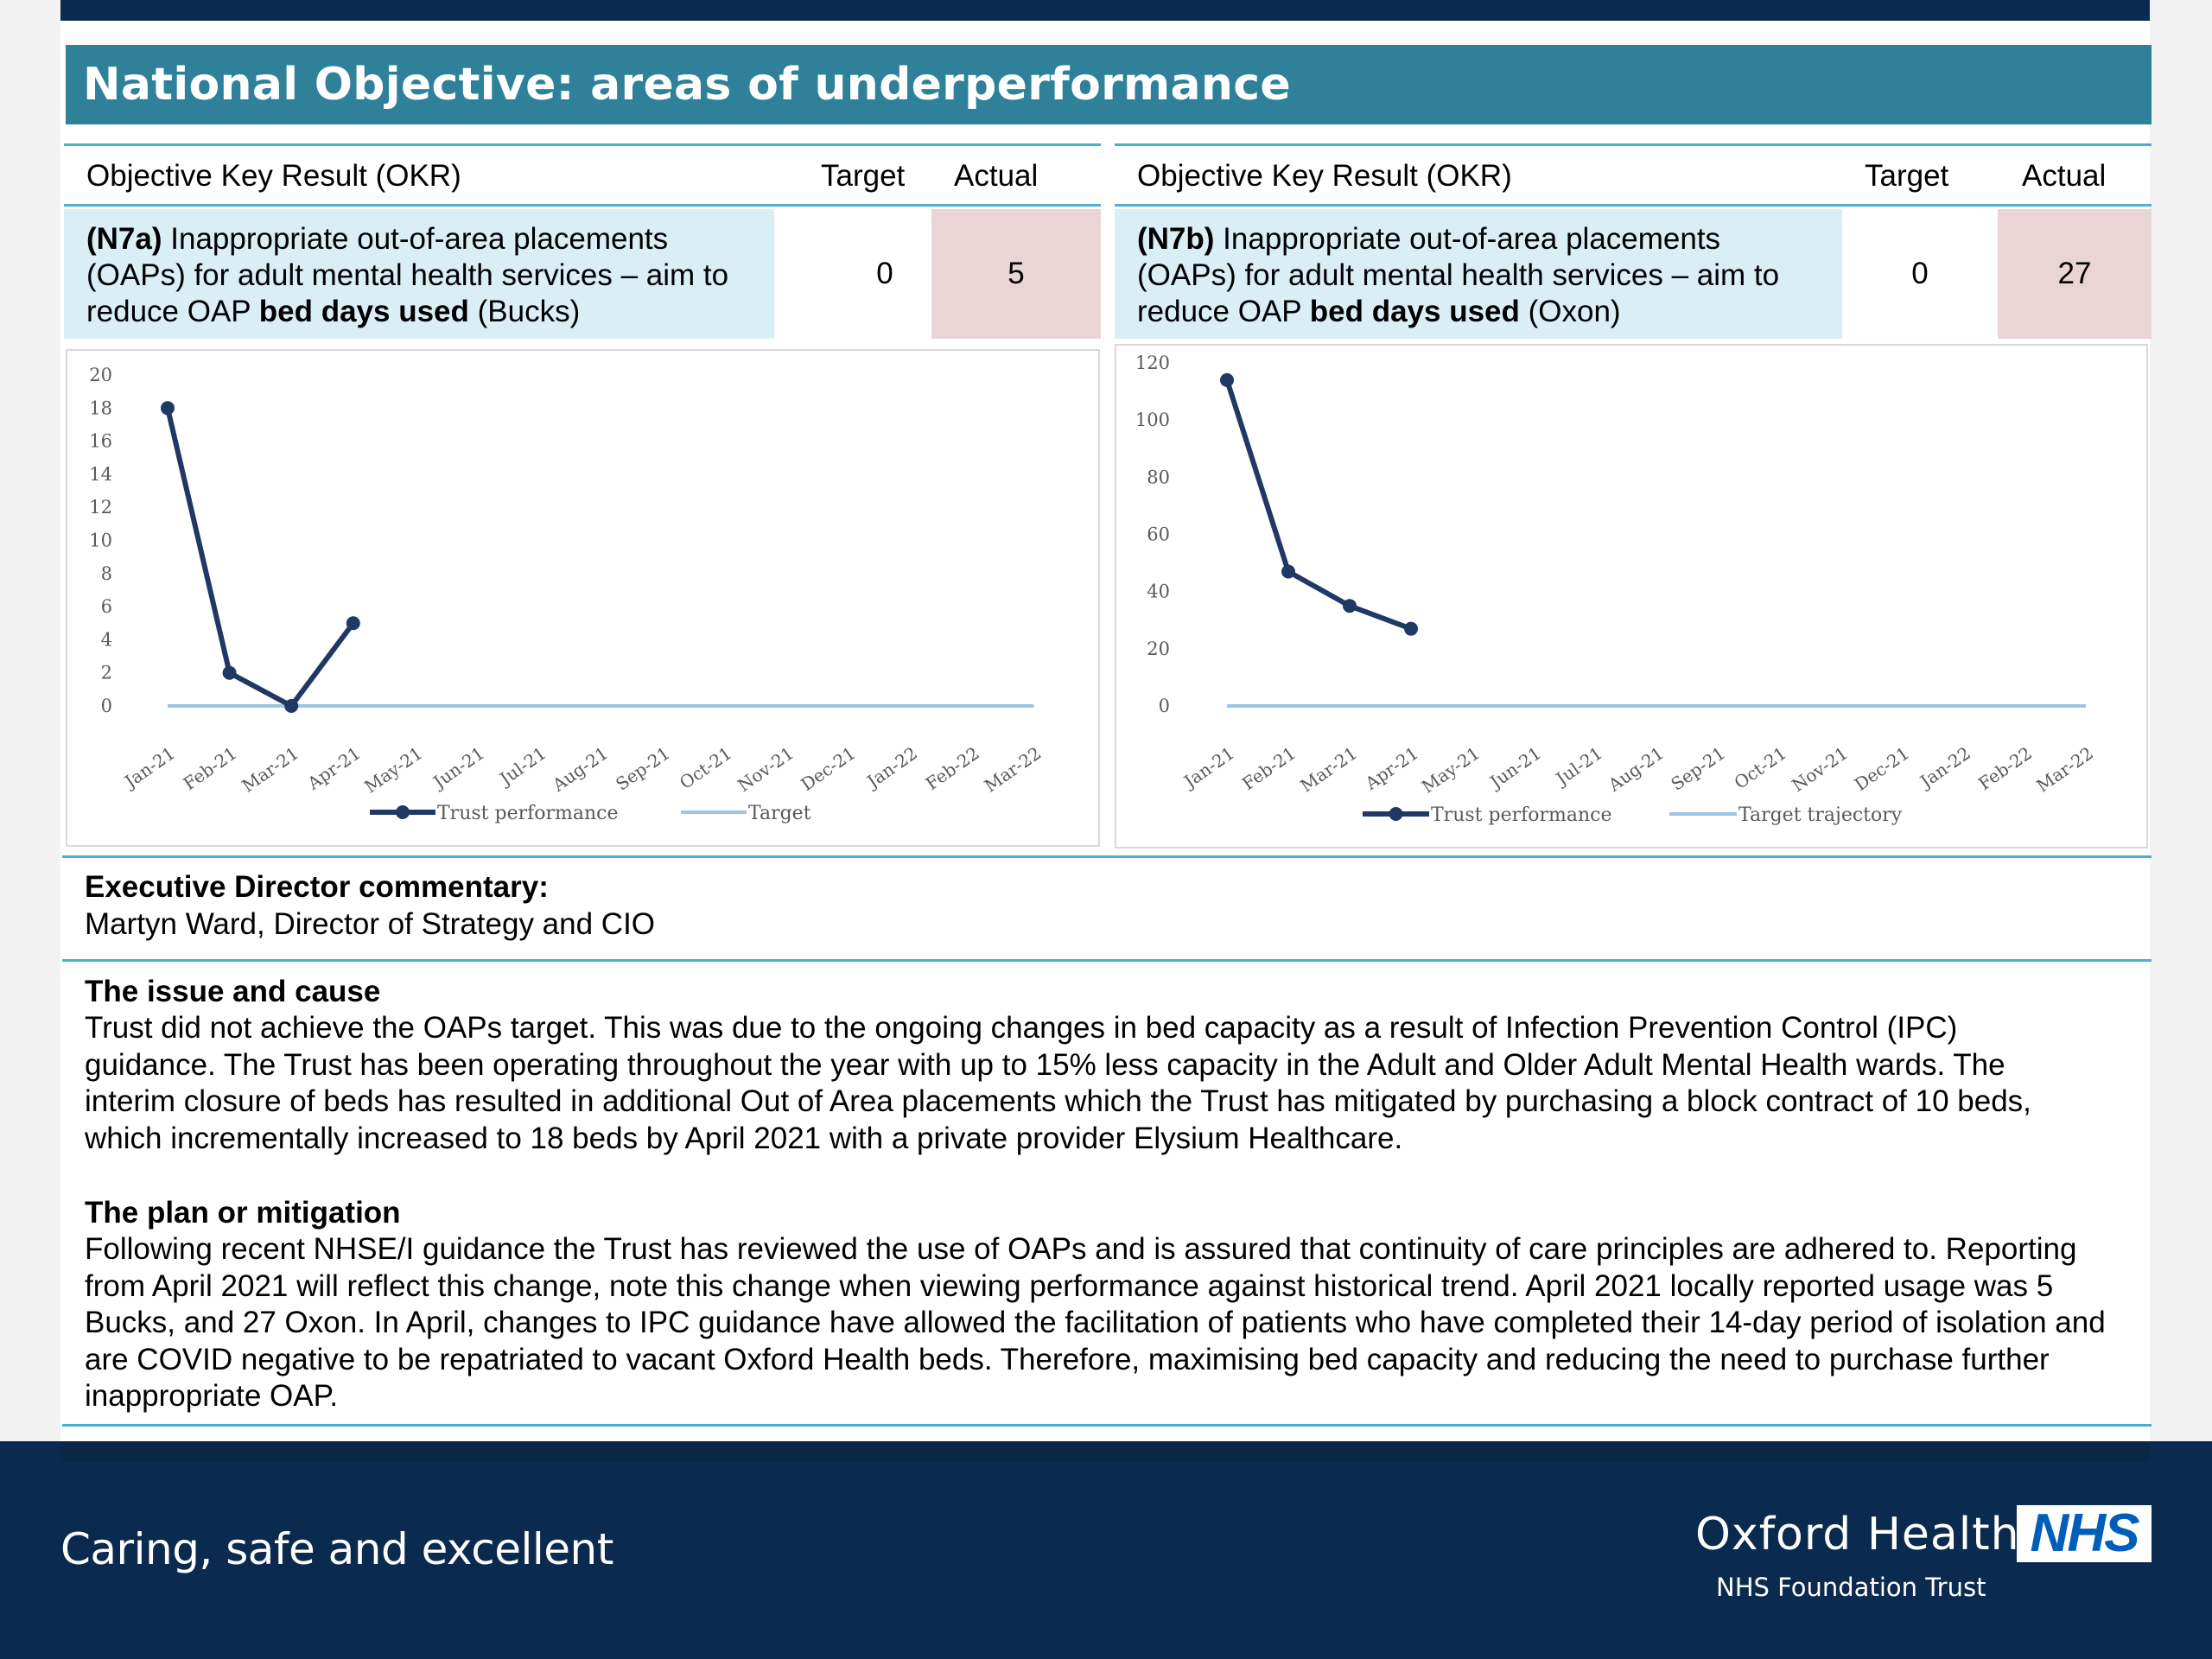 The height and width of the screenshot is (1659, 2212). What do you see at coordinates (243, 1213) in the screenshot?
I see `plan-heading: The plan or mitigation` at bounding box center [243, 1213].